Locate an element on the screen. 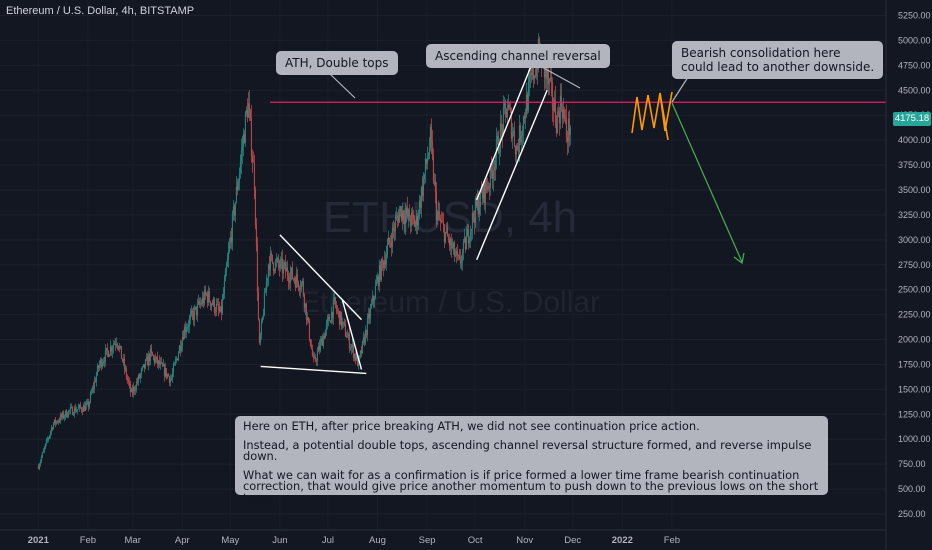 This screenshot has height=550, width=932. x-tick-label: Jul is located at coordinates (328, 540).